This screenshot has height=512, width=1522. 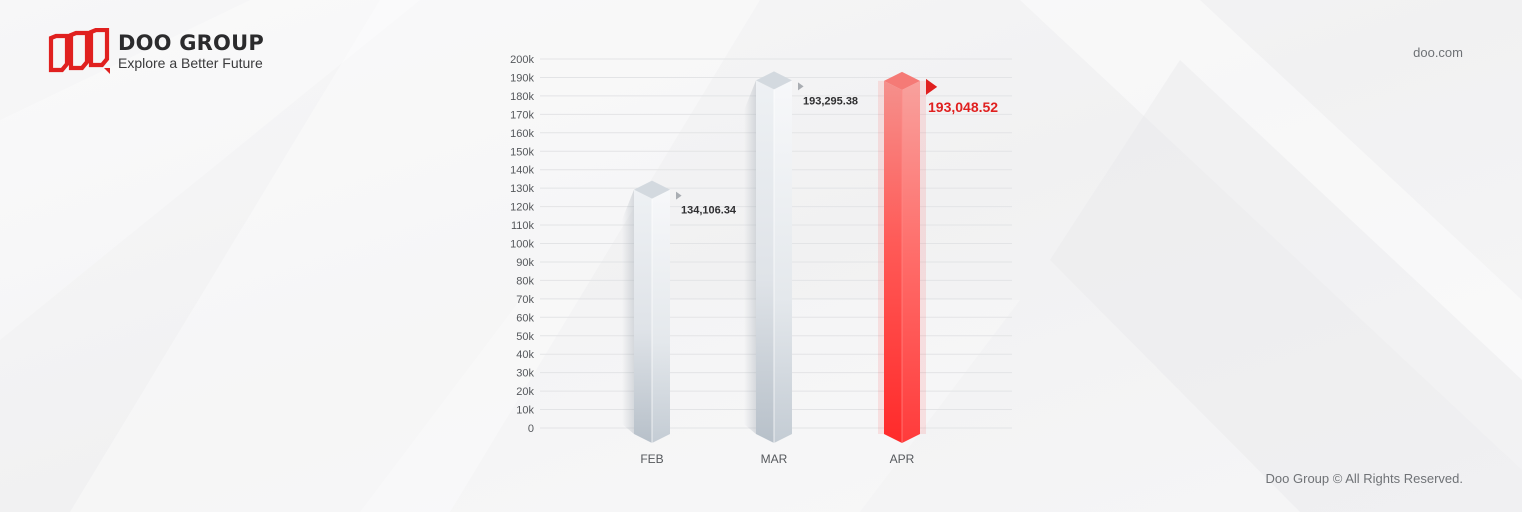 I want to click on y-tick-label: 30k, so click(x=525, y=374).